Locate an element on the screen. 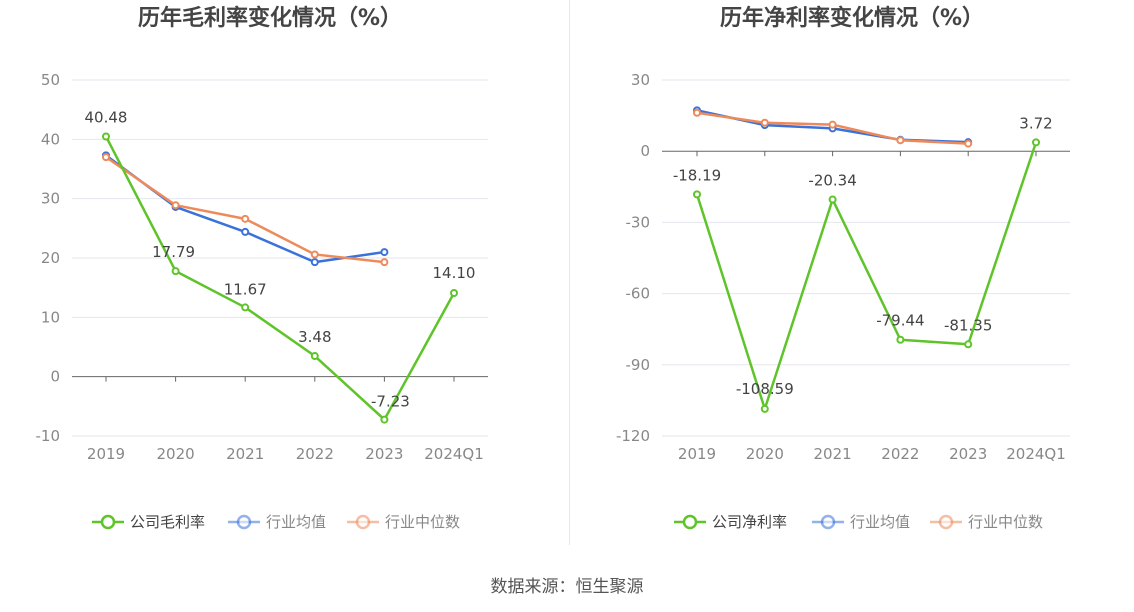 The image size is (1134, 612). data-label: -81.35 is located at coordinates (968, 325).